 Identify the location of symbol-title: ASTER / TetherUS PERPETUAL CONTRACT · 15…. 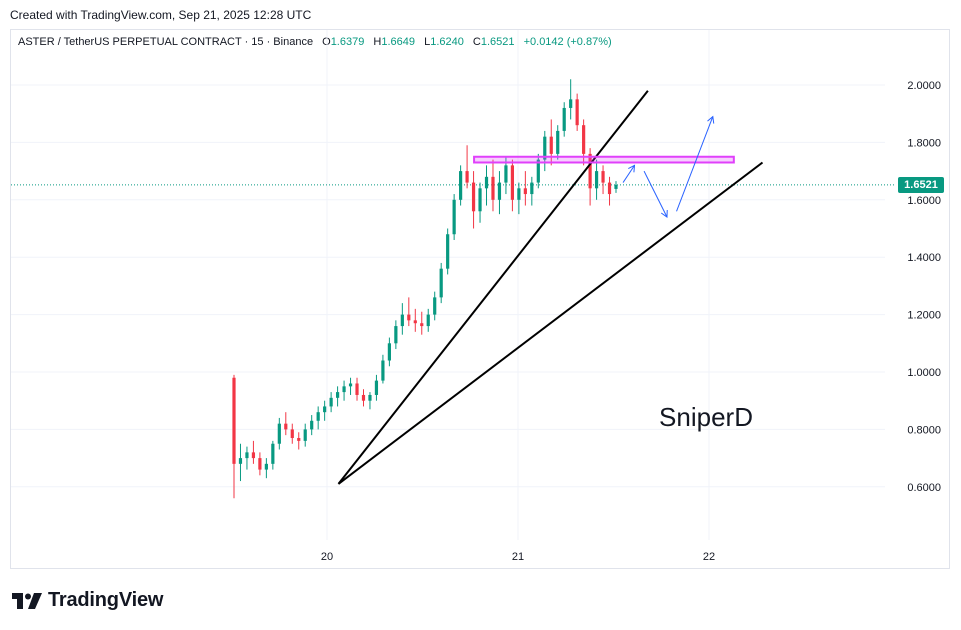
(166, 42).